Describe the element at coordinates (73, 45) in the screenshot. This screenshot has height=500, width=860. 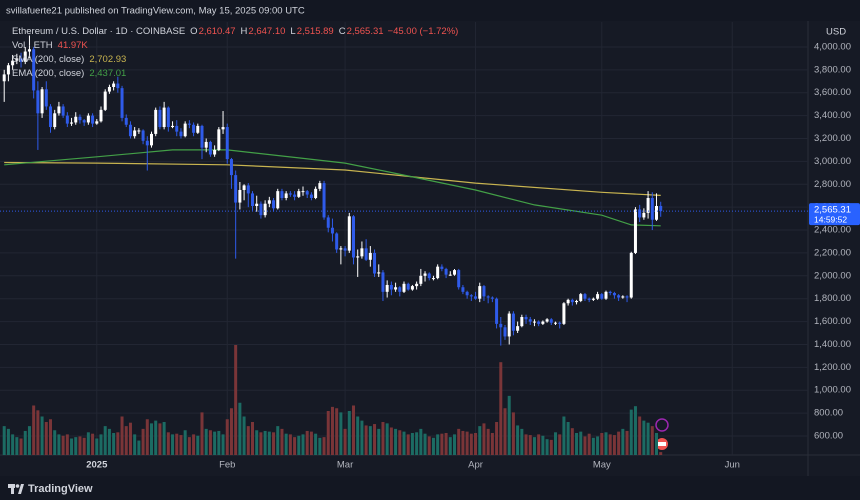
I see `volume-value: 41.97K` at that location.